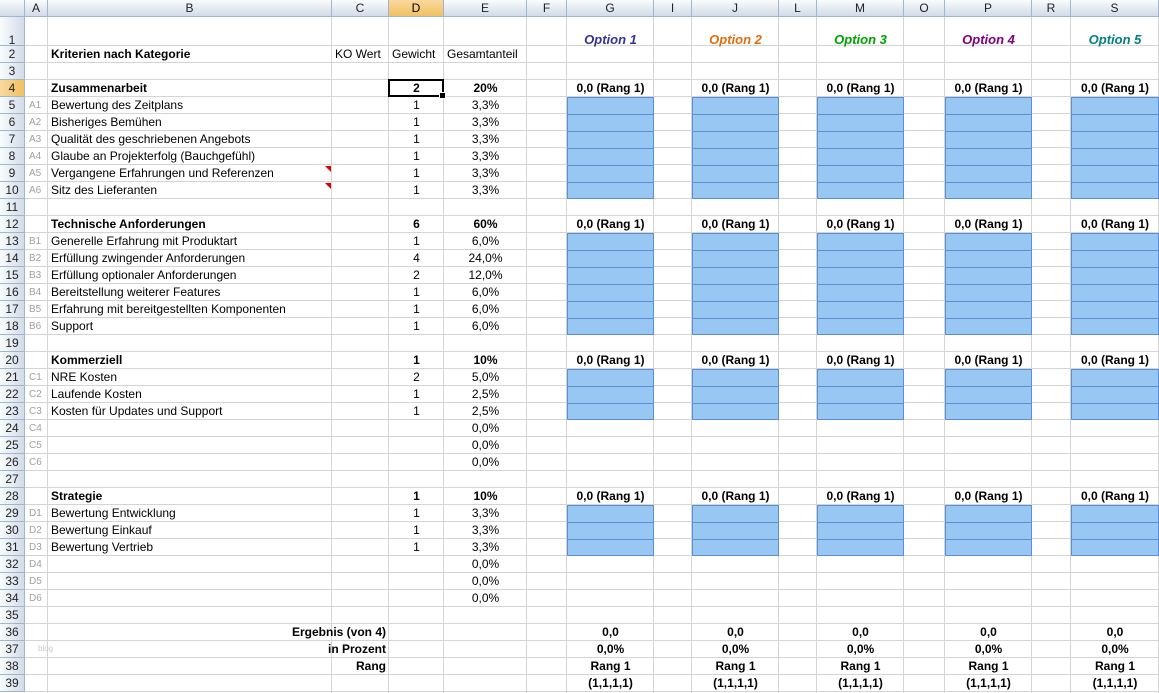 This screenshot has height=693, width=1159. What do you see at coordinates (117, 105) in the screenshot?
I see `criterion-name: Bewertung des Zeitplans` at bounding box center [117, 105].